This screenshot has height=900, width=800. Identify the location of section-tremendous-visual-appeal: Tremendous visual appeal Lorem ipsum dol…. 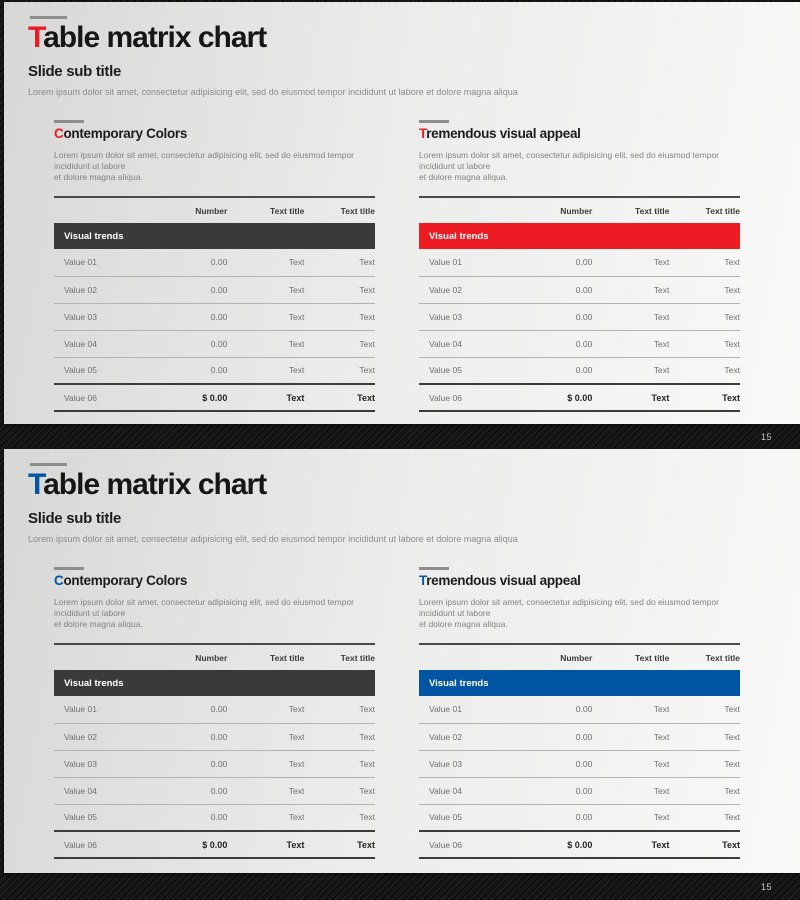
(579, 266).